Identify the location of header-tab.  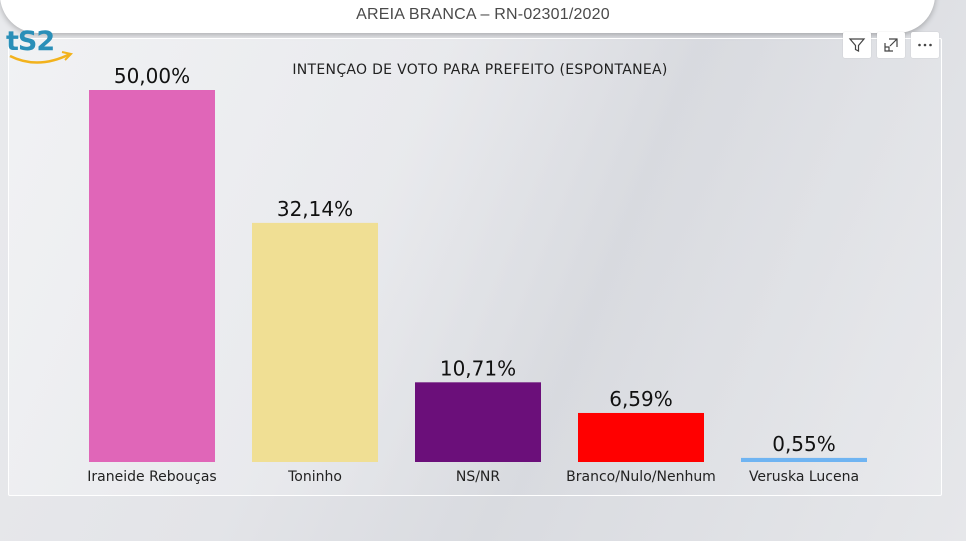
(467, 16).